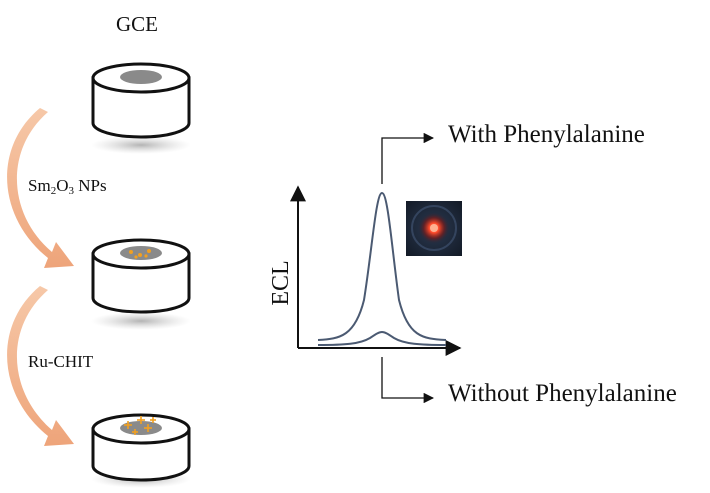  Describe the element at coordinates (408, 158) in the screenshot. I see `leader-with` at that location.